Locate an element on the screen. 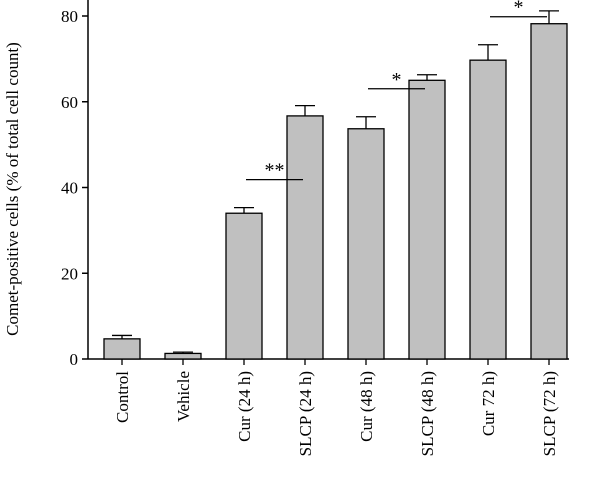  y-tick-label: 40 is located at coordinates (69, 188).